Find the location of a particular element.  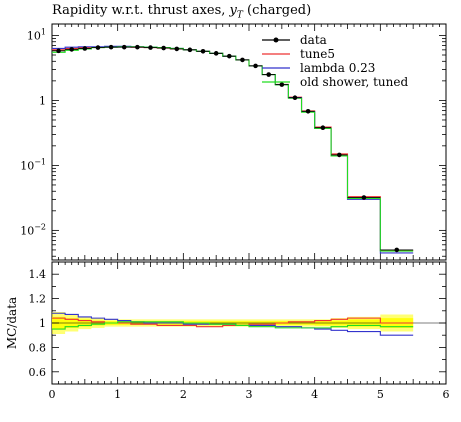

ratio-y-axis-label: MC/data is located at coordinates (12, 323).